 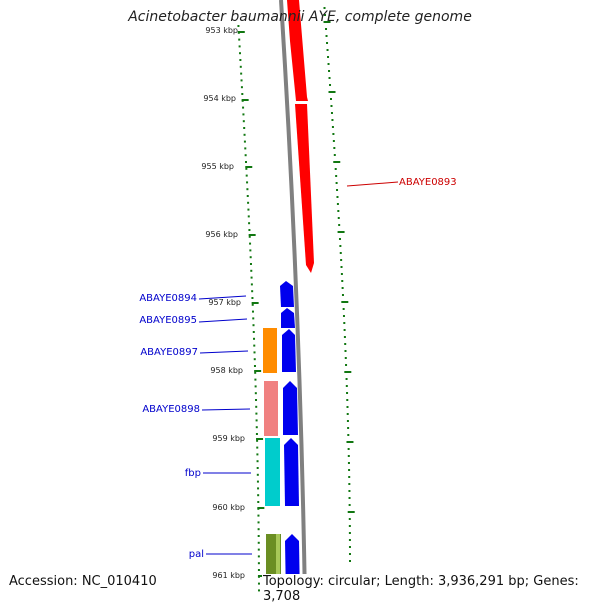 What do you see at coordinates (270, 350) in the screenshot?
I see `feature-orange` at bounding box center [270, 350].